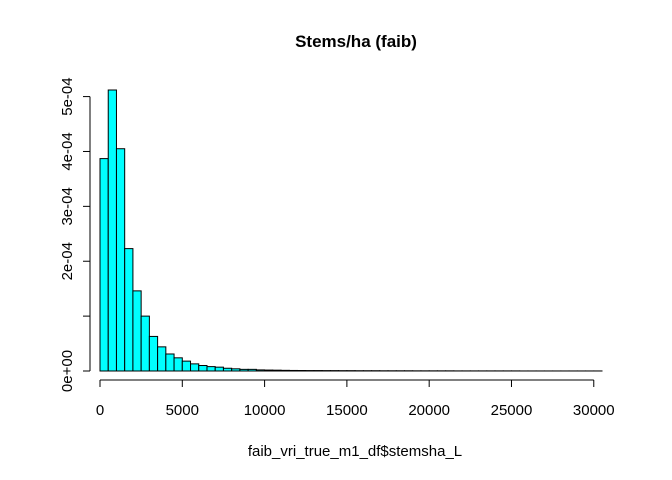 The height and width of the screenshot is (480, 672). Describe the element at coordinates (429, 410) in the screenshot. I see `x-tick-label: 20000` at that location.